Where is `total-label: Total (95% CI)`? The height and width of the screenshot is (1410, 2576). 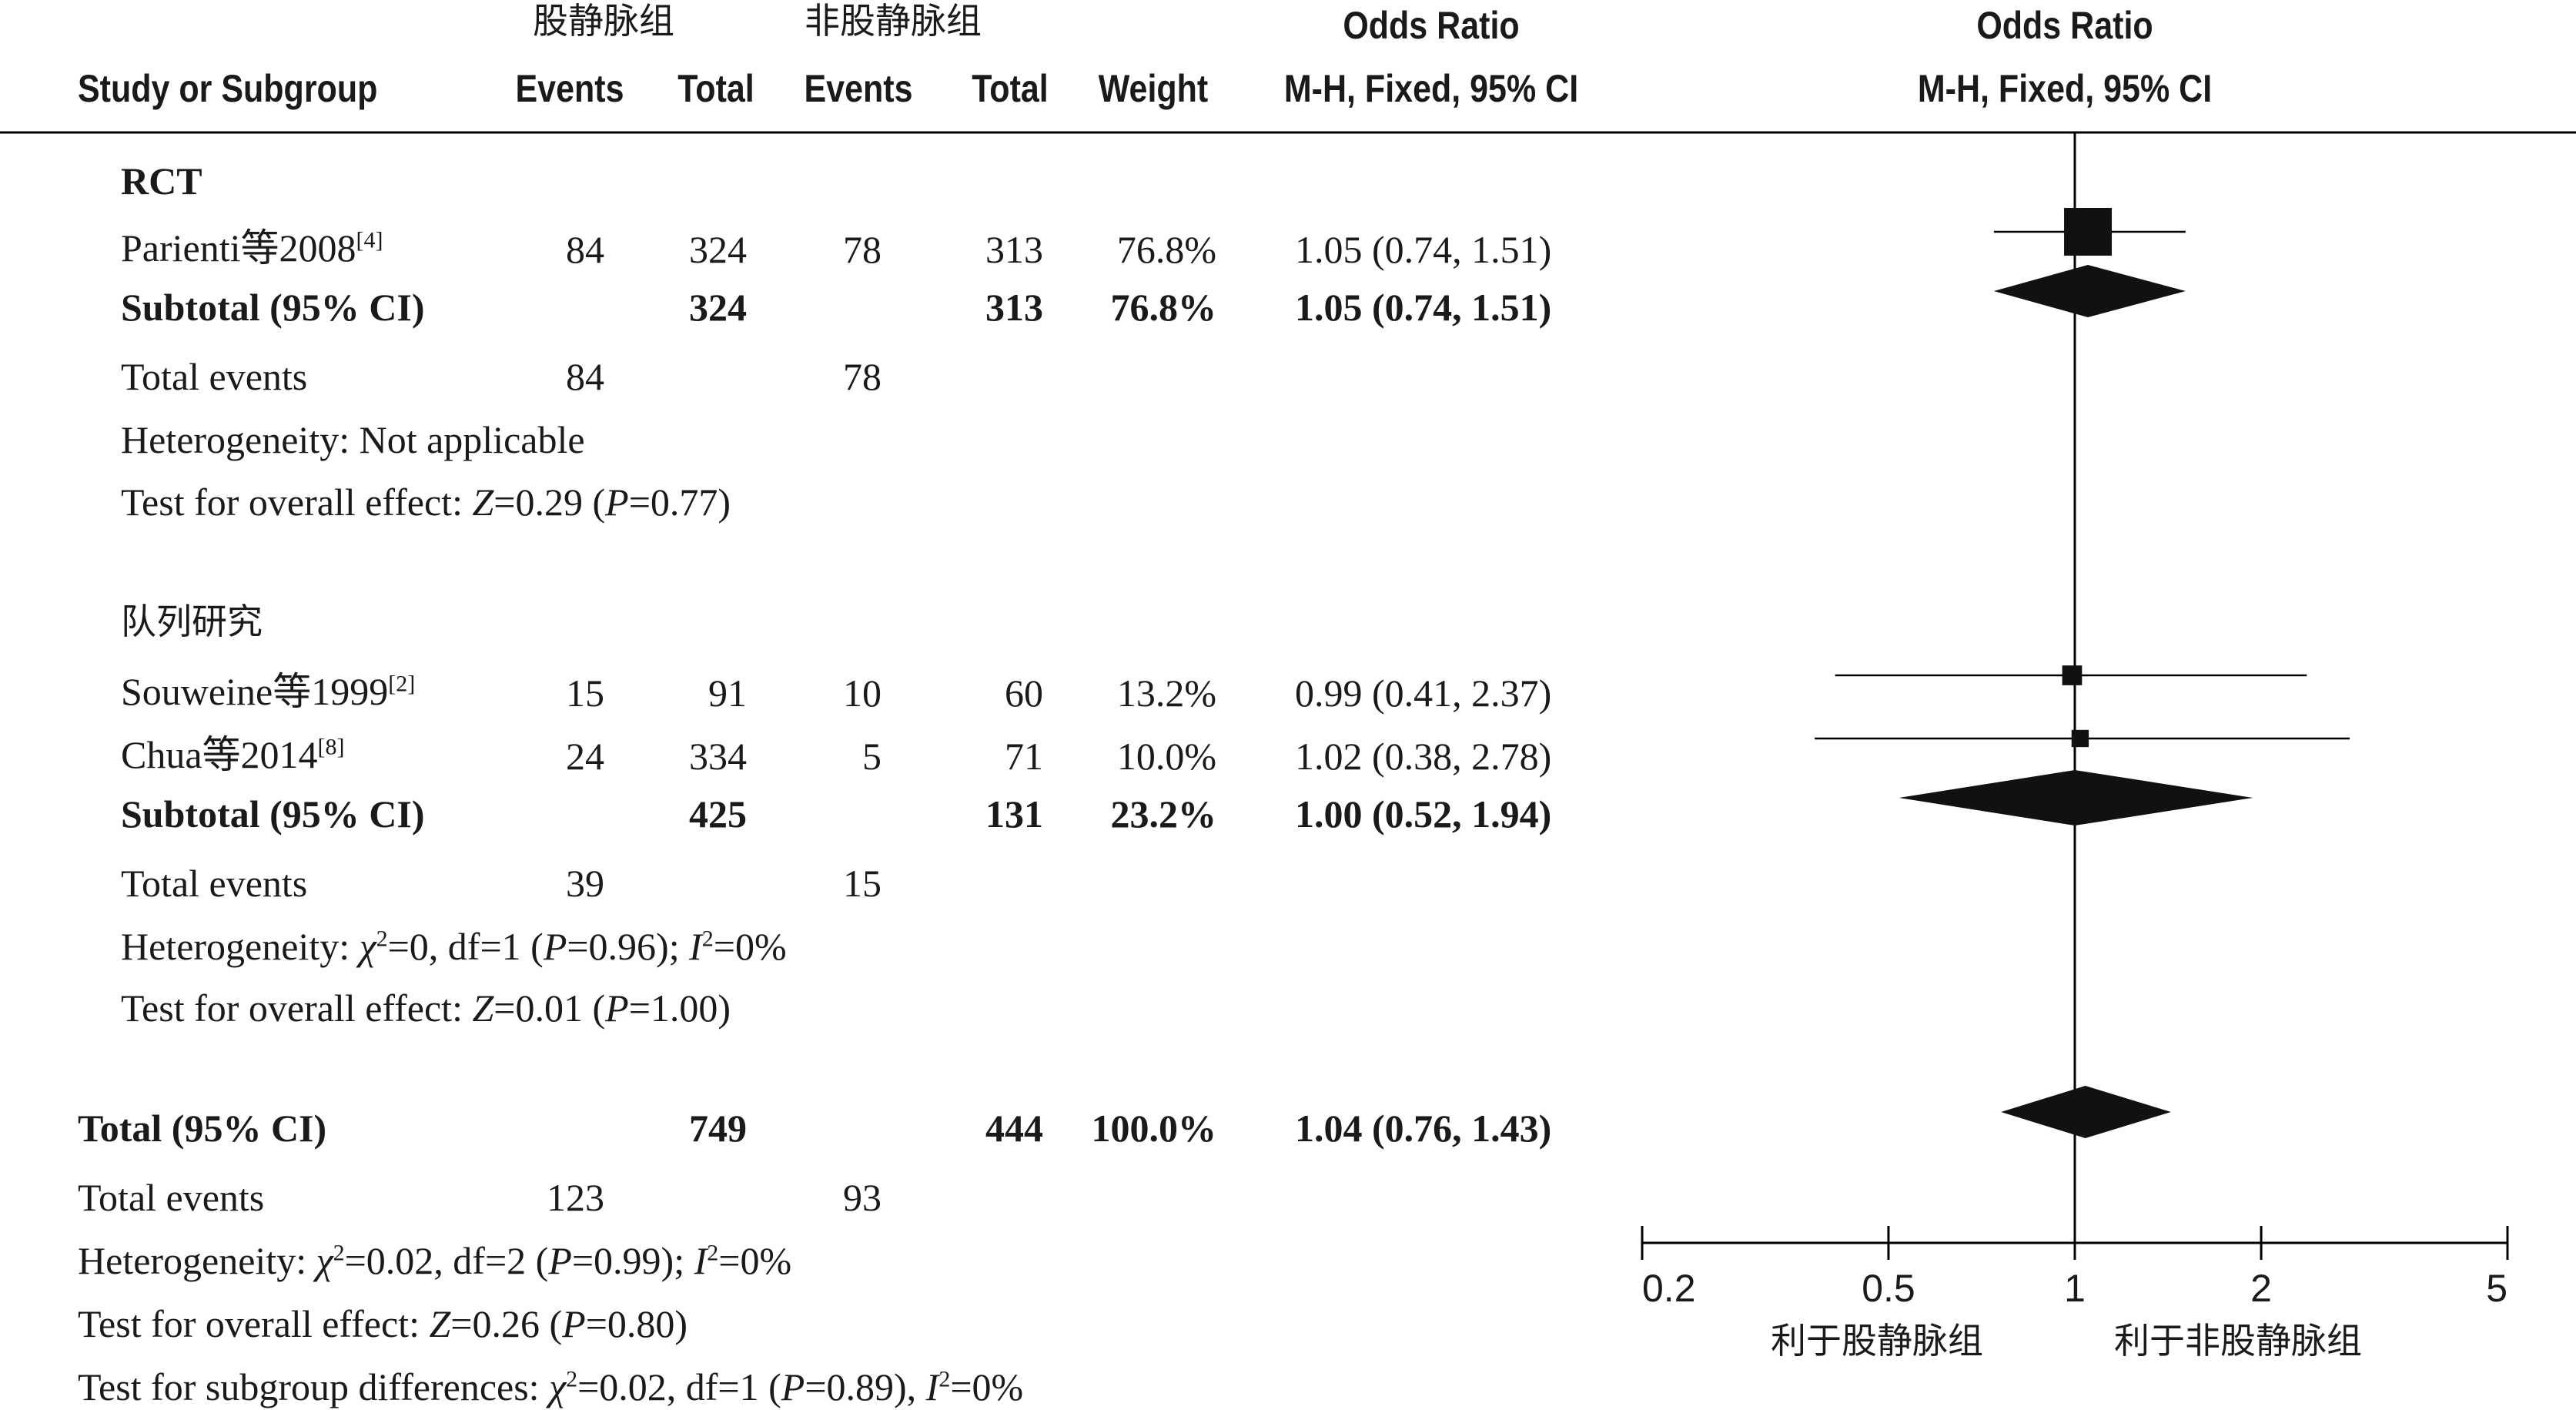 total-label: Total (95% CI) is located at coordinates (203, 1128).